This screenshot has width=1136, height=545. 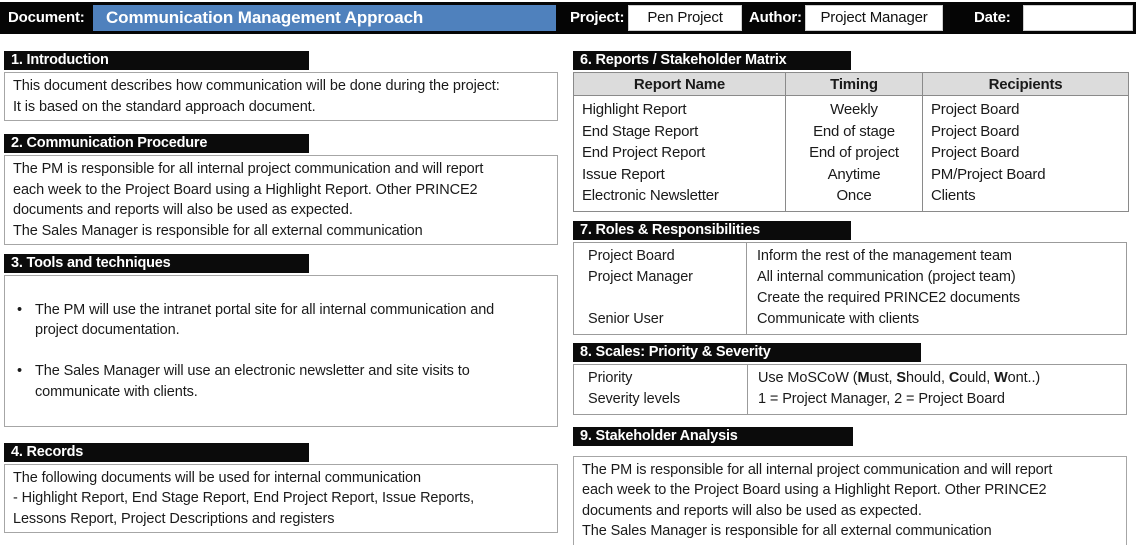 What do you see at coordinates (640, 276) in the screenshot?
I see `role: Project Manager` at bounding box center [640, 276].